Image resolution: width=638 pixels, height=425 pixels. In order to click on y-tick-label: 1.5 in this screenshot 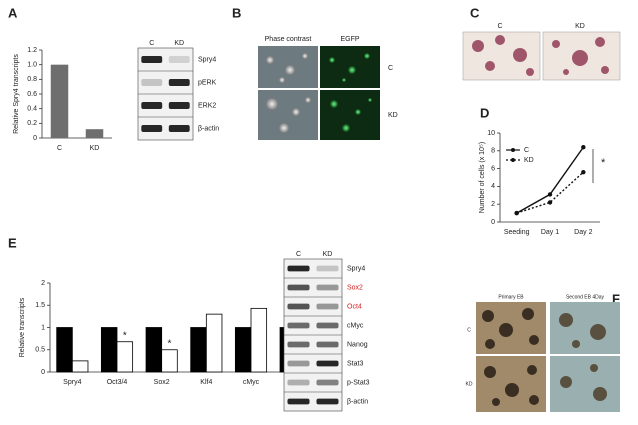, I will do `click(40, 305)`.